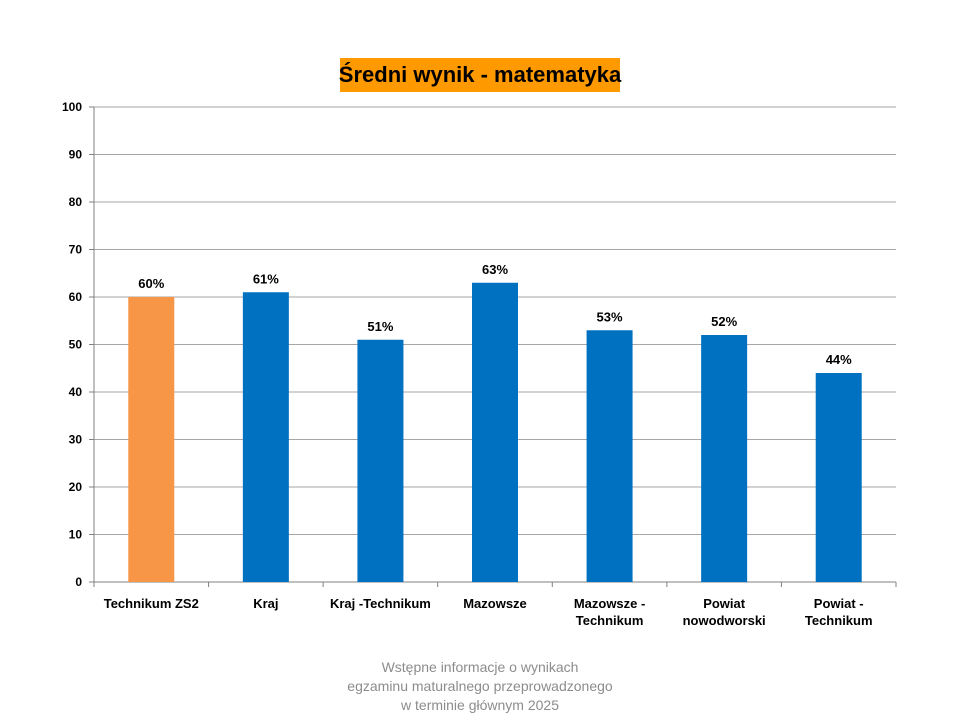 This screenshot has width=960, height=720. Describe the element at coordinates (76, 392) in the screenshot. I see `y-tick-label: 40` at that location.